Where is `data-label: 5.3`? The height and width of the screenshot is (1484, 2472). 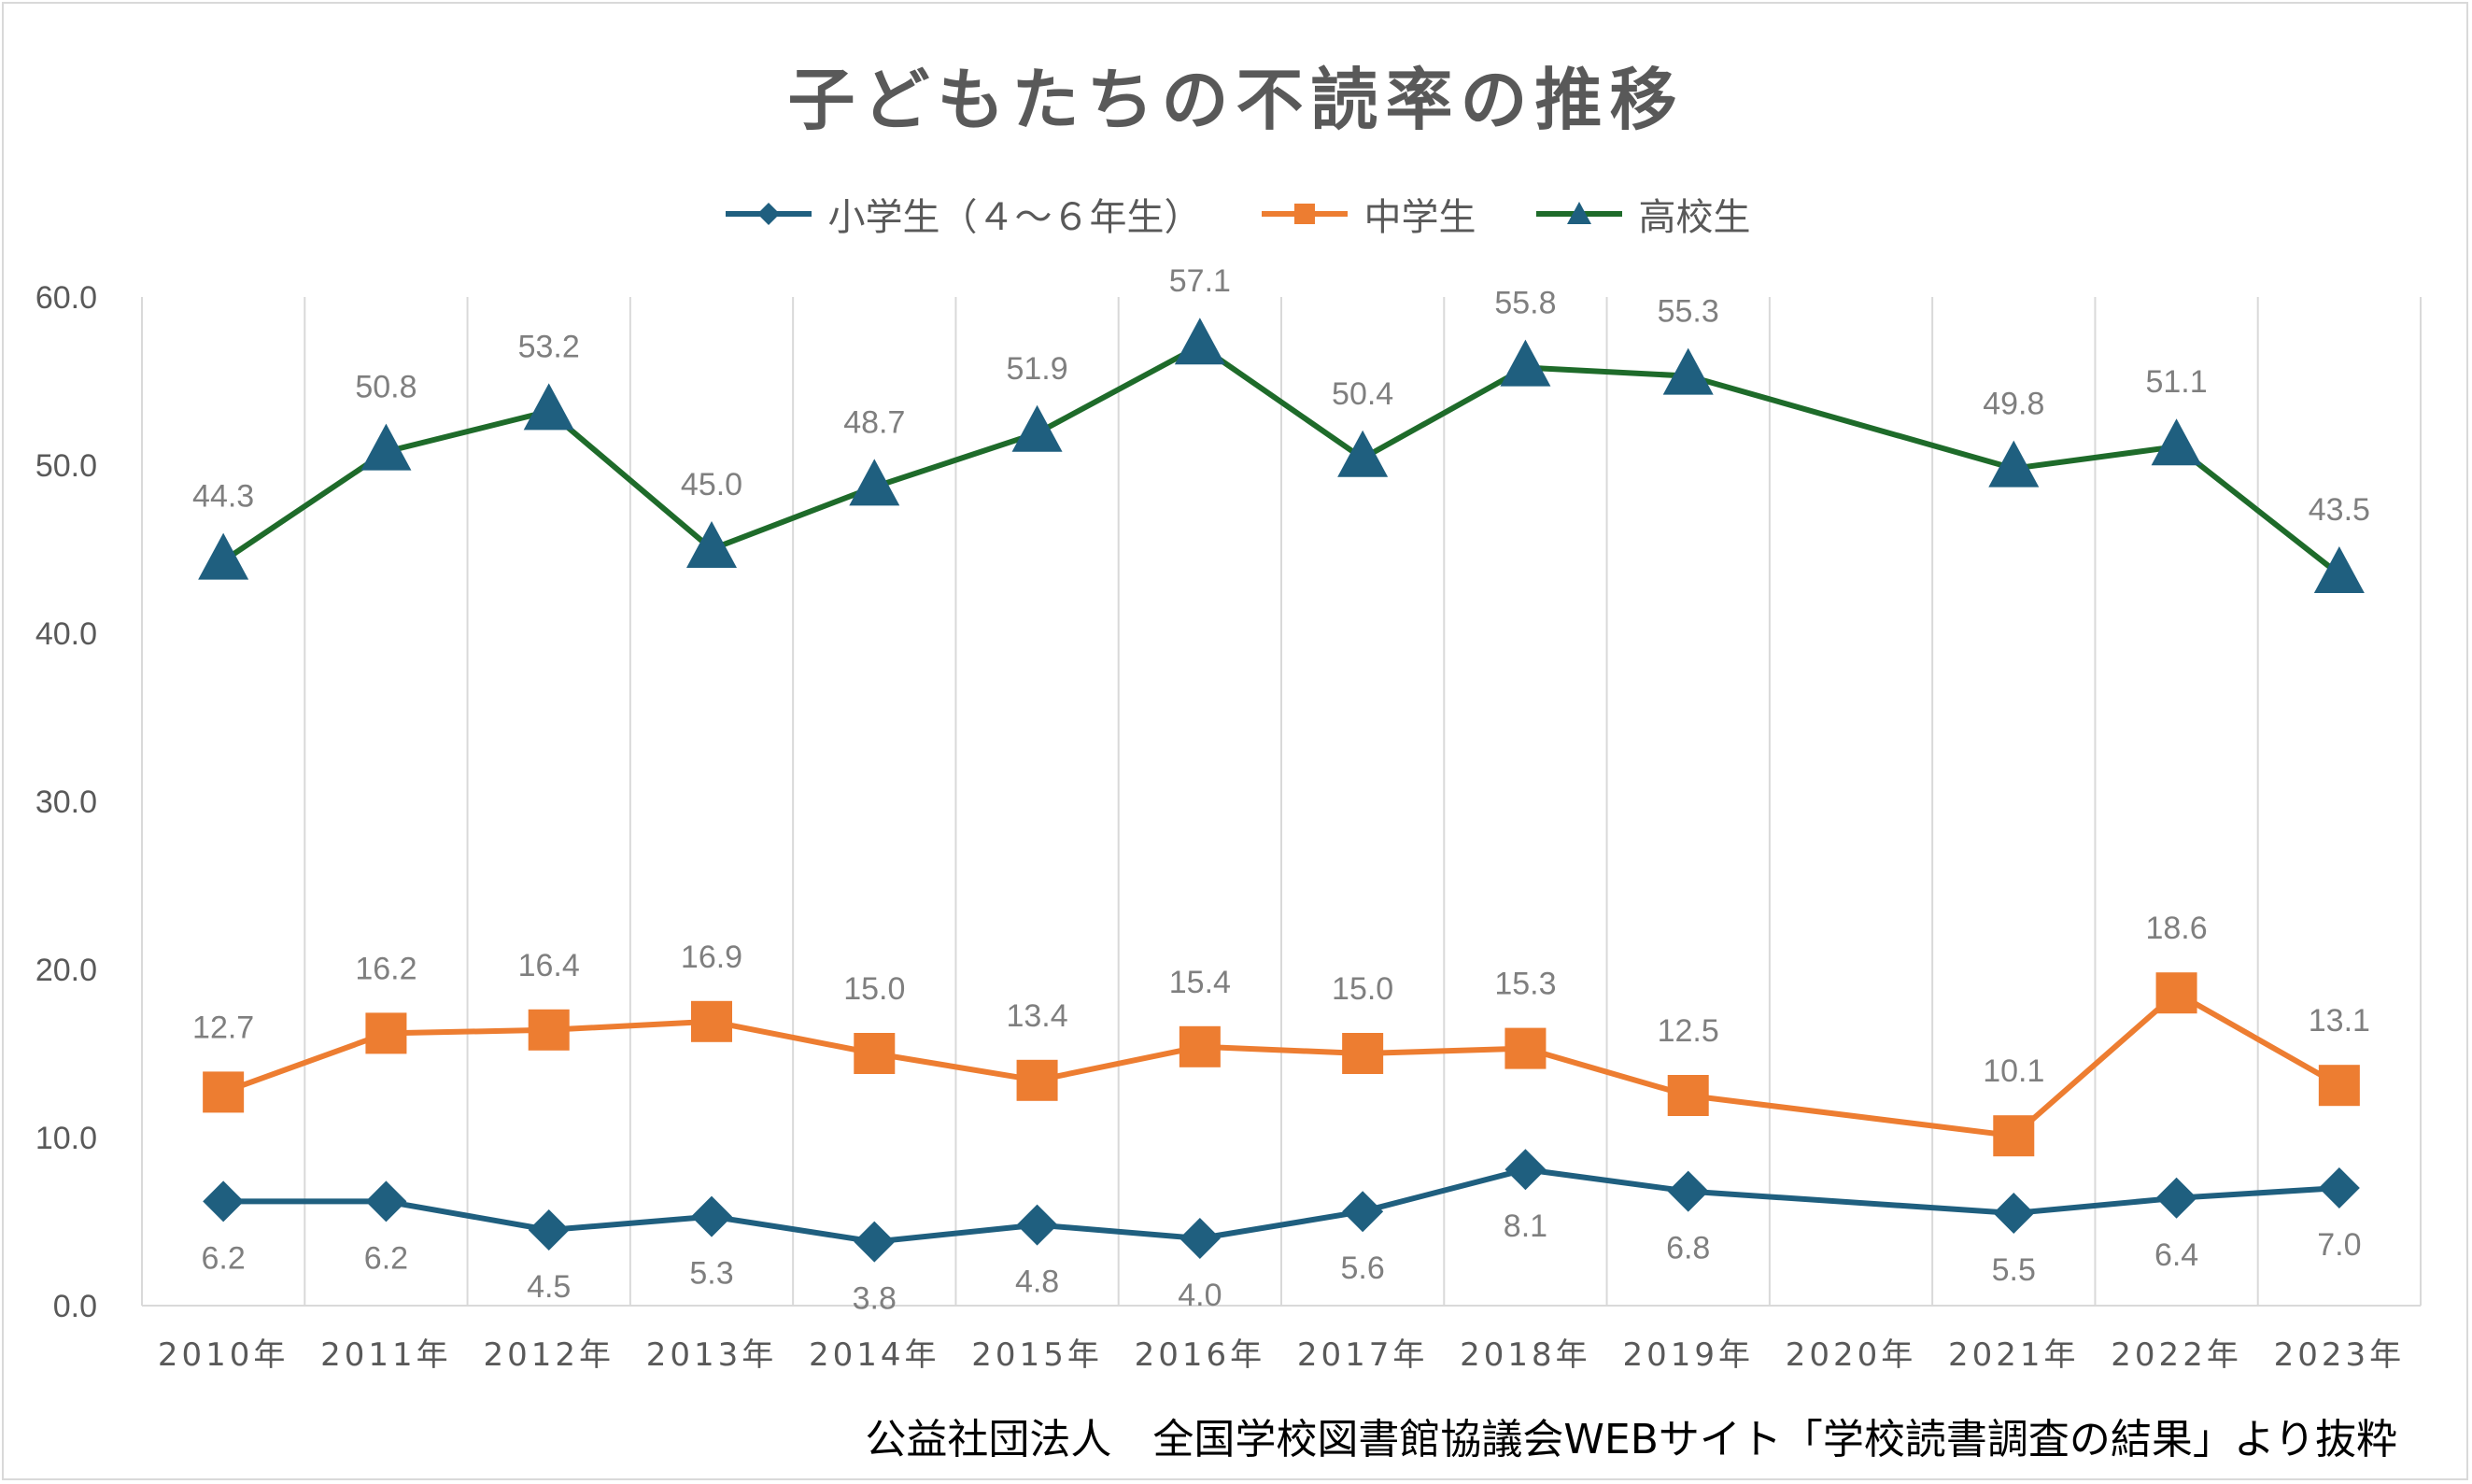 data-label: 5.3 is located at coordinates (711, 1274).